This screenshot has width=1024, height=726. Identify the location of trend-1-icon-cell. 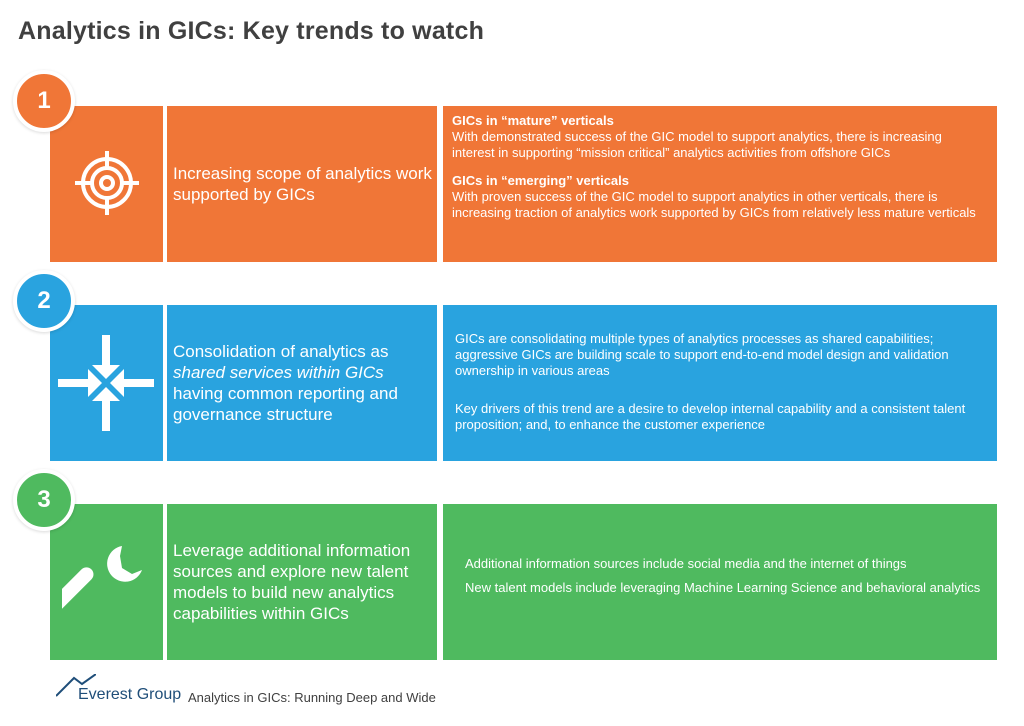
(106, 184).